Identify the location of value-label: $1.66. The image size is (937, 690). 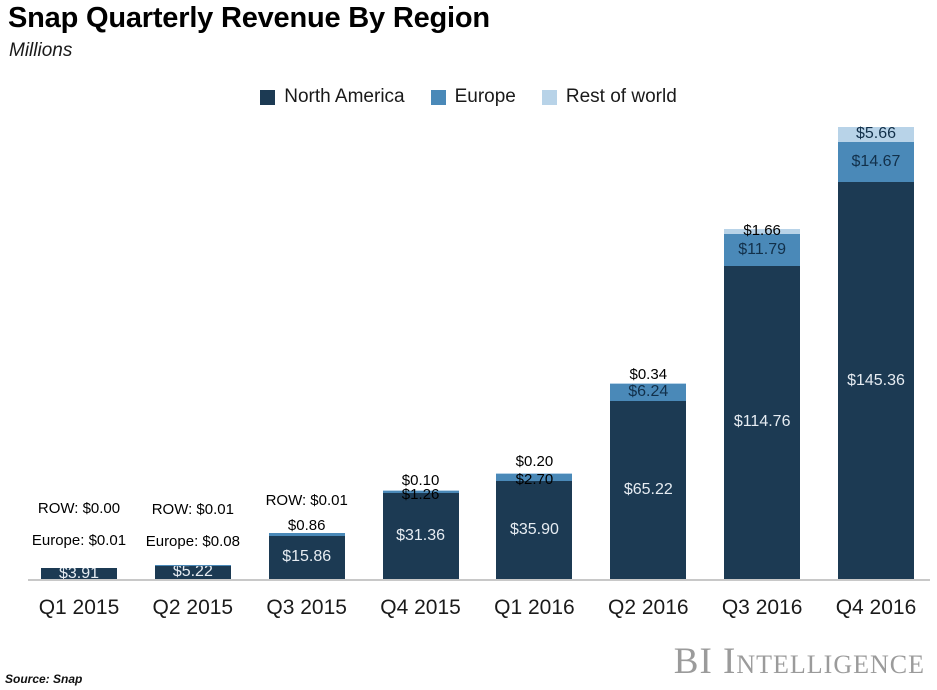
(762, 230).